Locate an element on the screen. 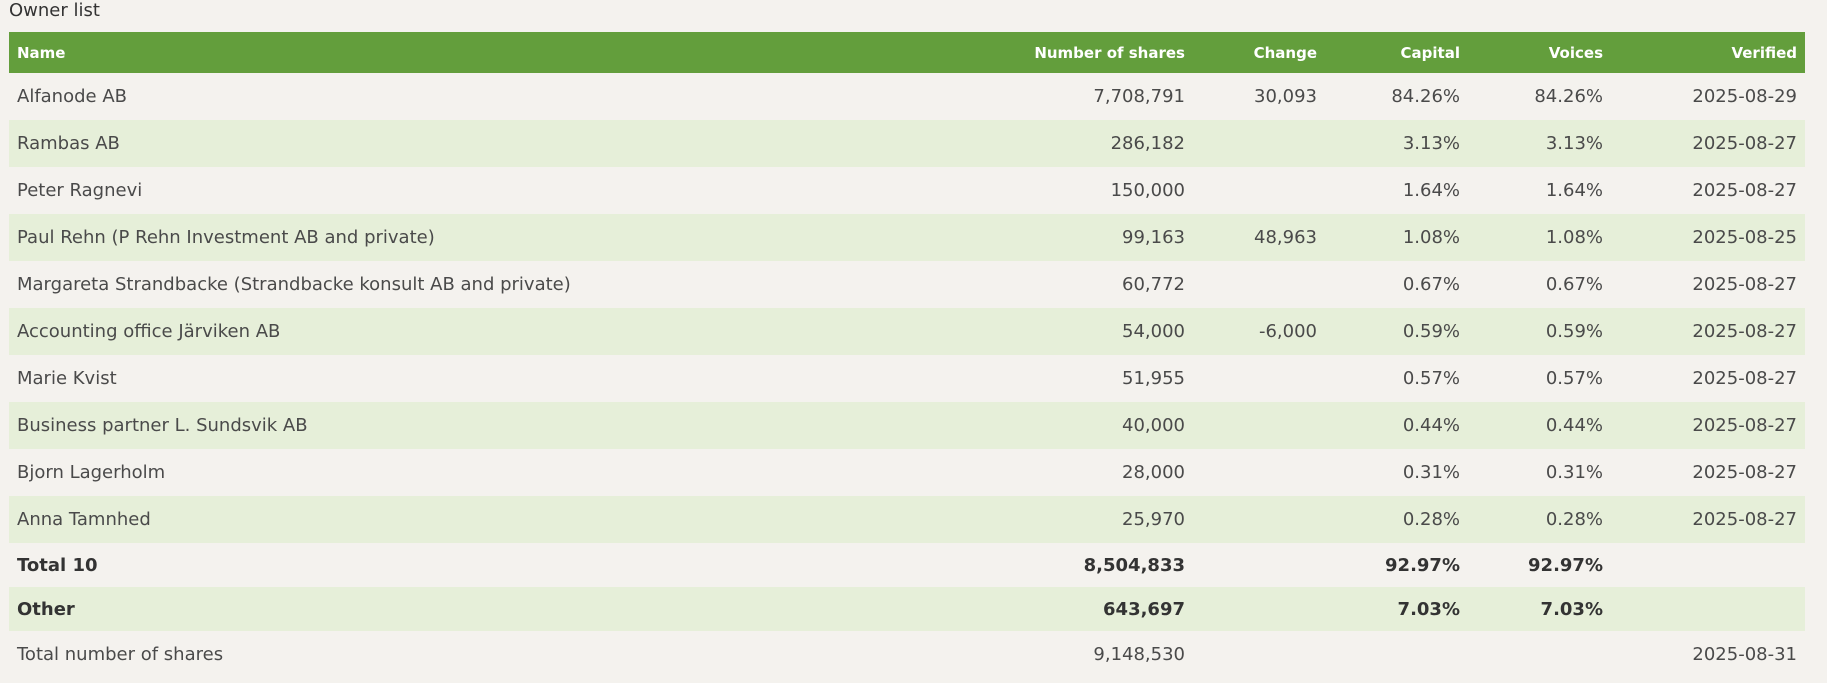  owner-shares: 286,182 is located at coordinates (1147, 143).